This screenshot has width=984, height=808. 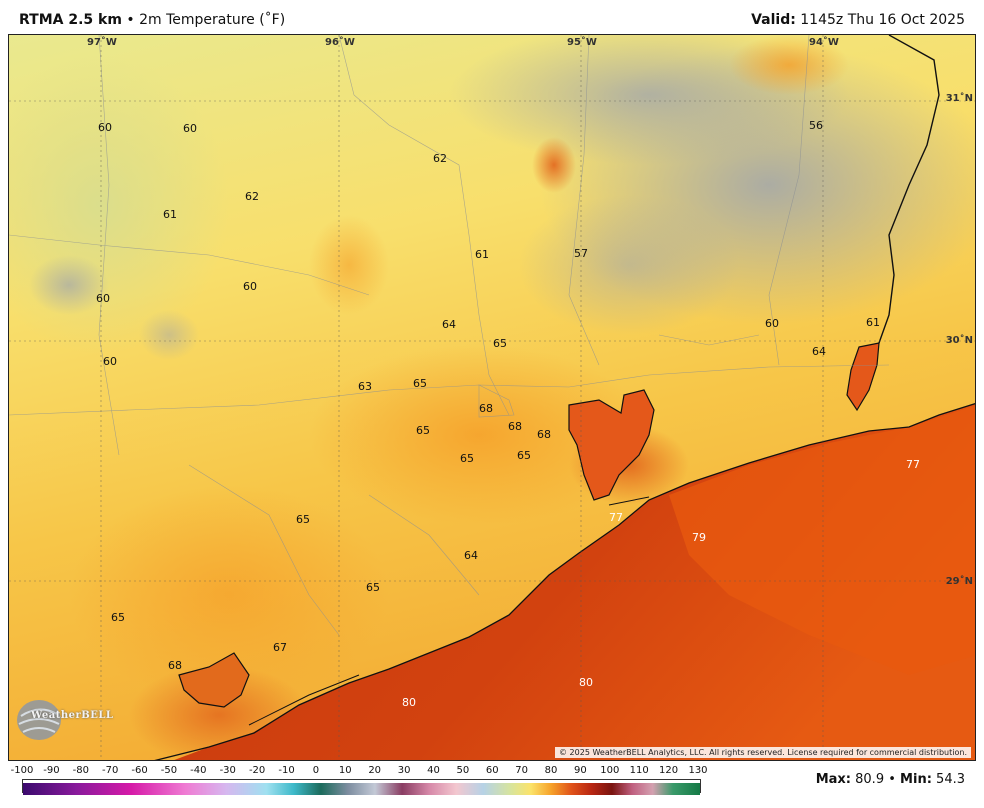 What do you see at coordinates (72, 715) in the screenshot?
I see `logo-text: WeatherBELL` at bounding box center [72, 715].